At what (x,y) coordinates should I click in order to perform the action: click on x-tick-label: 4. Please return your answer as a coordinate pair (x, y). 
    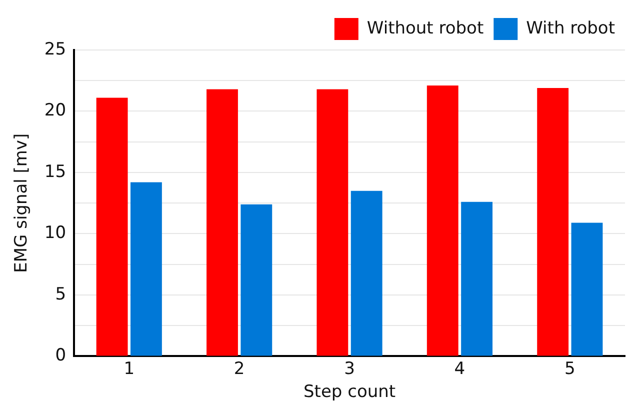
    Looking at the image, I should click on (460, 368).